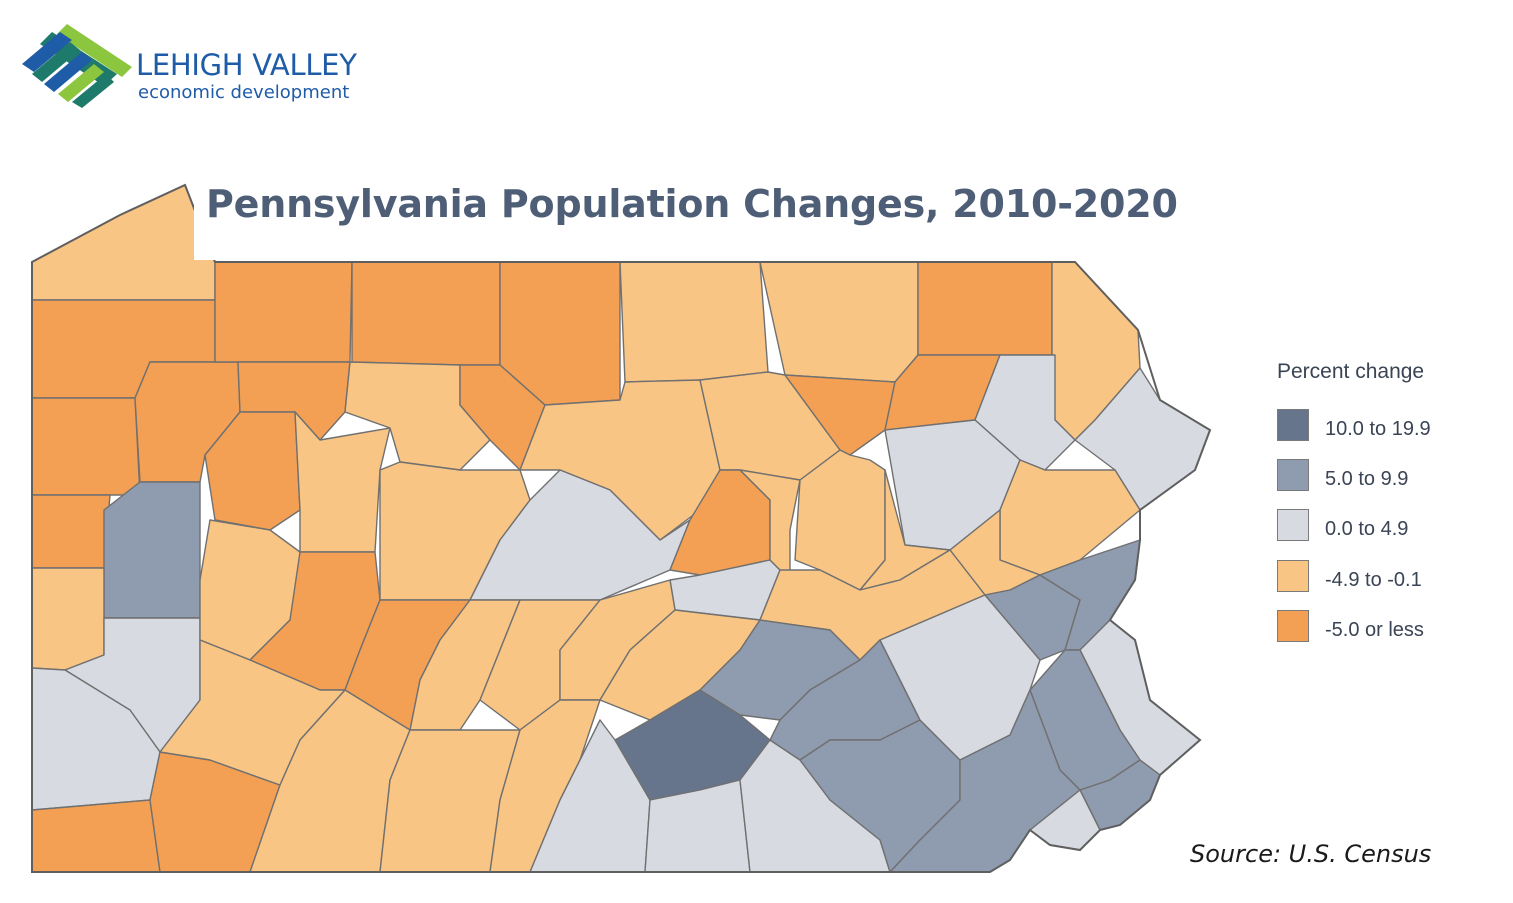 This screenshot has height=903, width=1513. I want to click on logo-tagline: economic development, so click(244, 92).